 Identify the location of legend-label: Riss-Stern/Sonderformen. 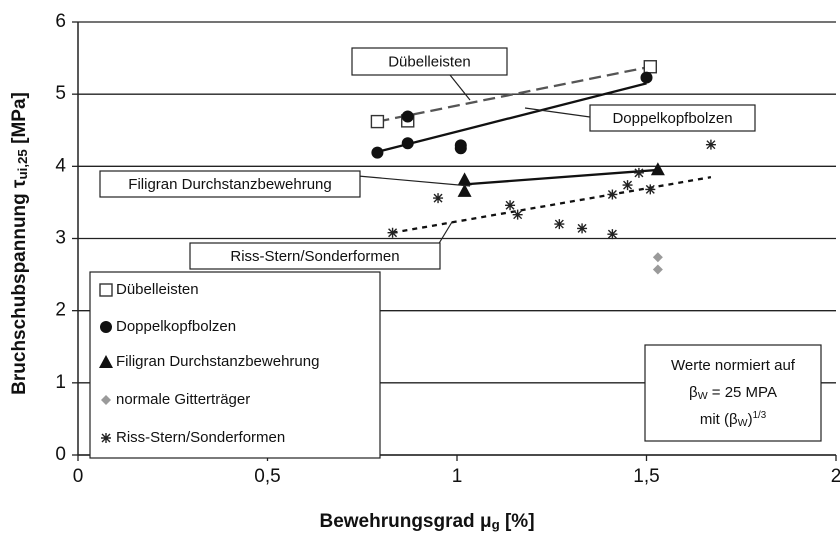
(200, 437).